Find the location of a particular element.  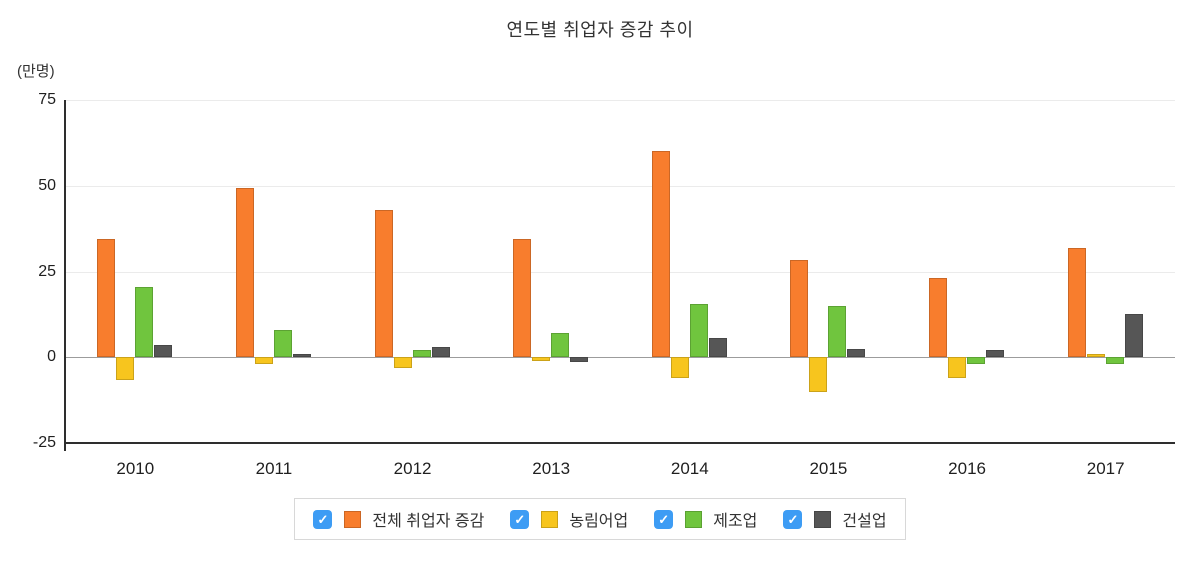

chart-title: 연도별 취업자 증감 추이 is located at coordinates (600, 30).